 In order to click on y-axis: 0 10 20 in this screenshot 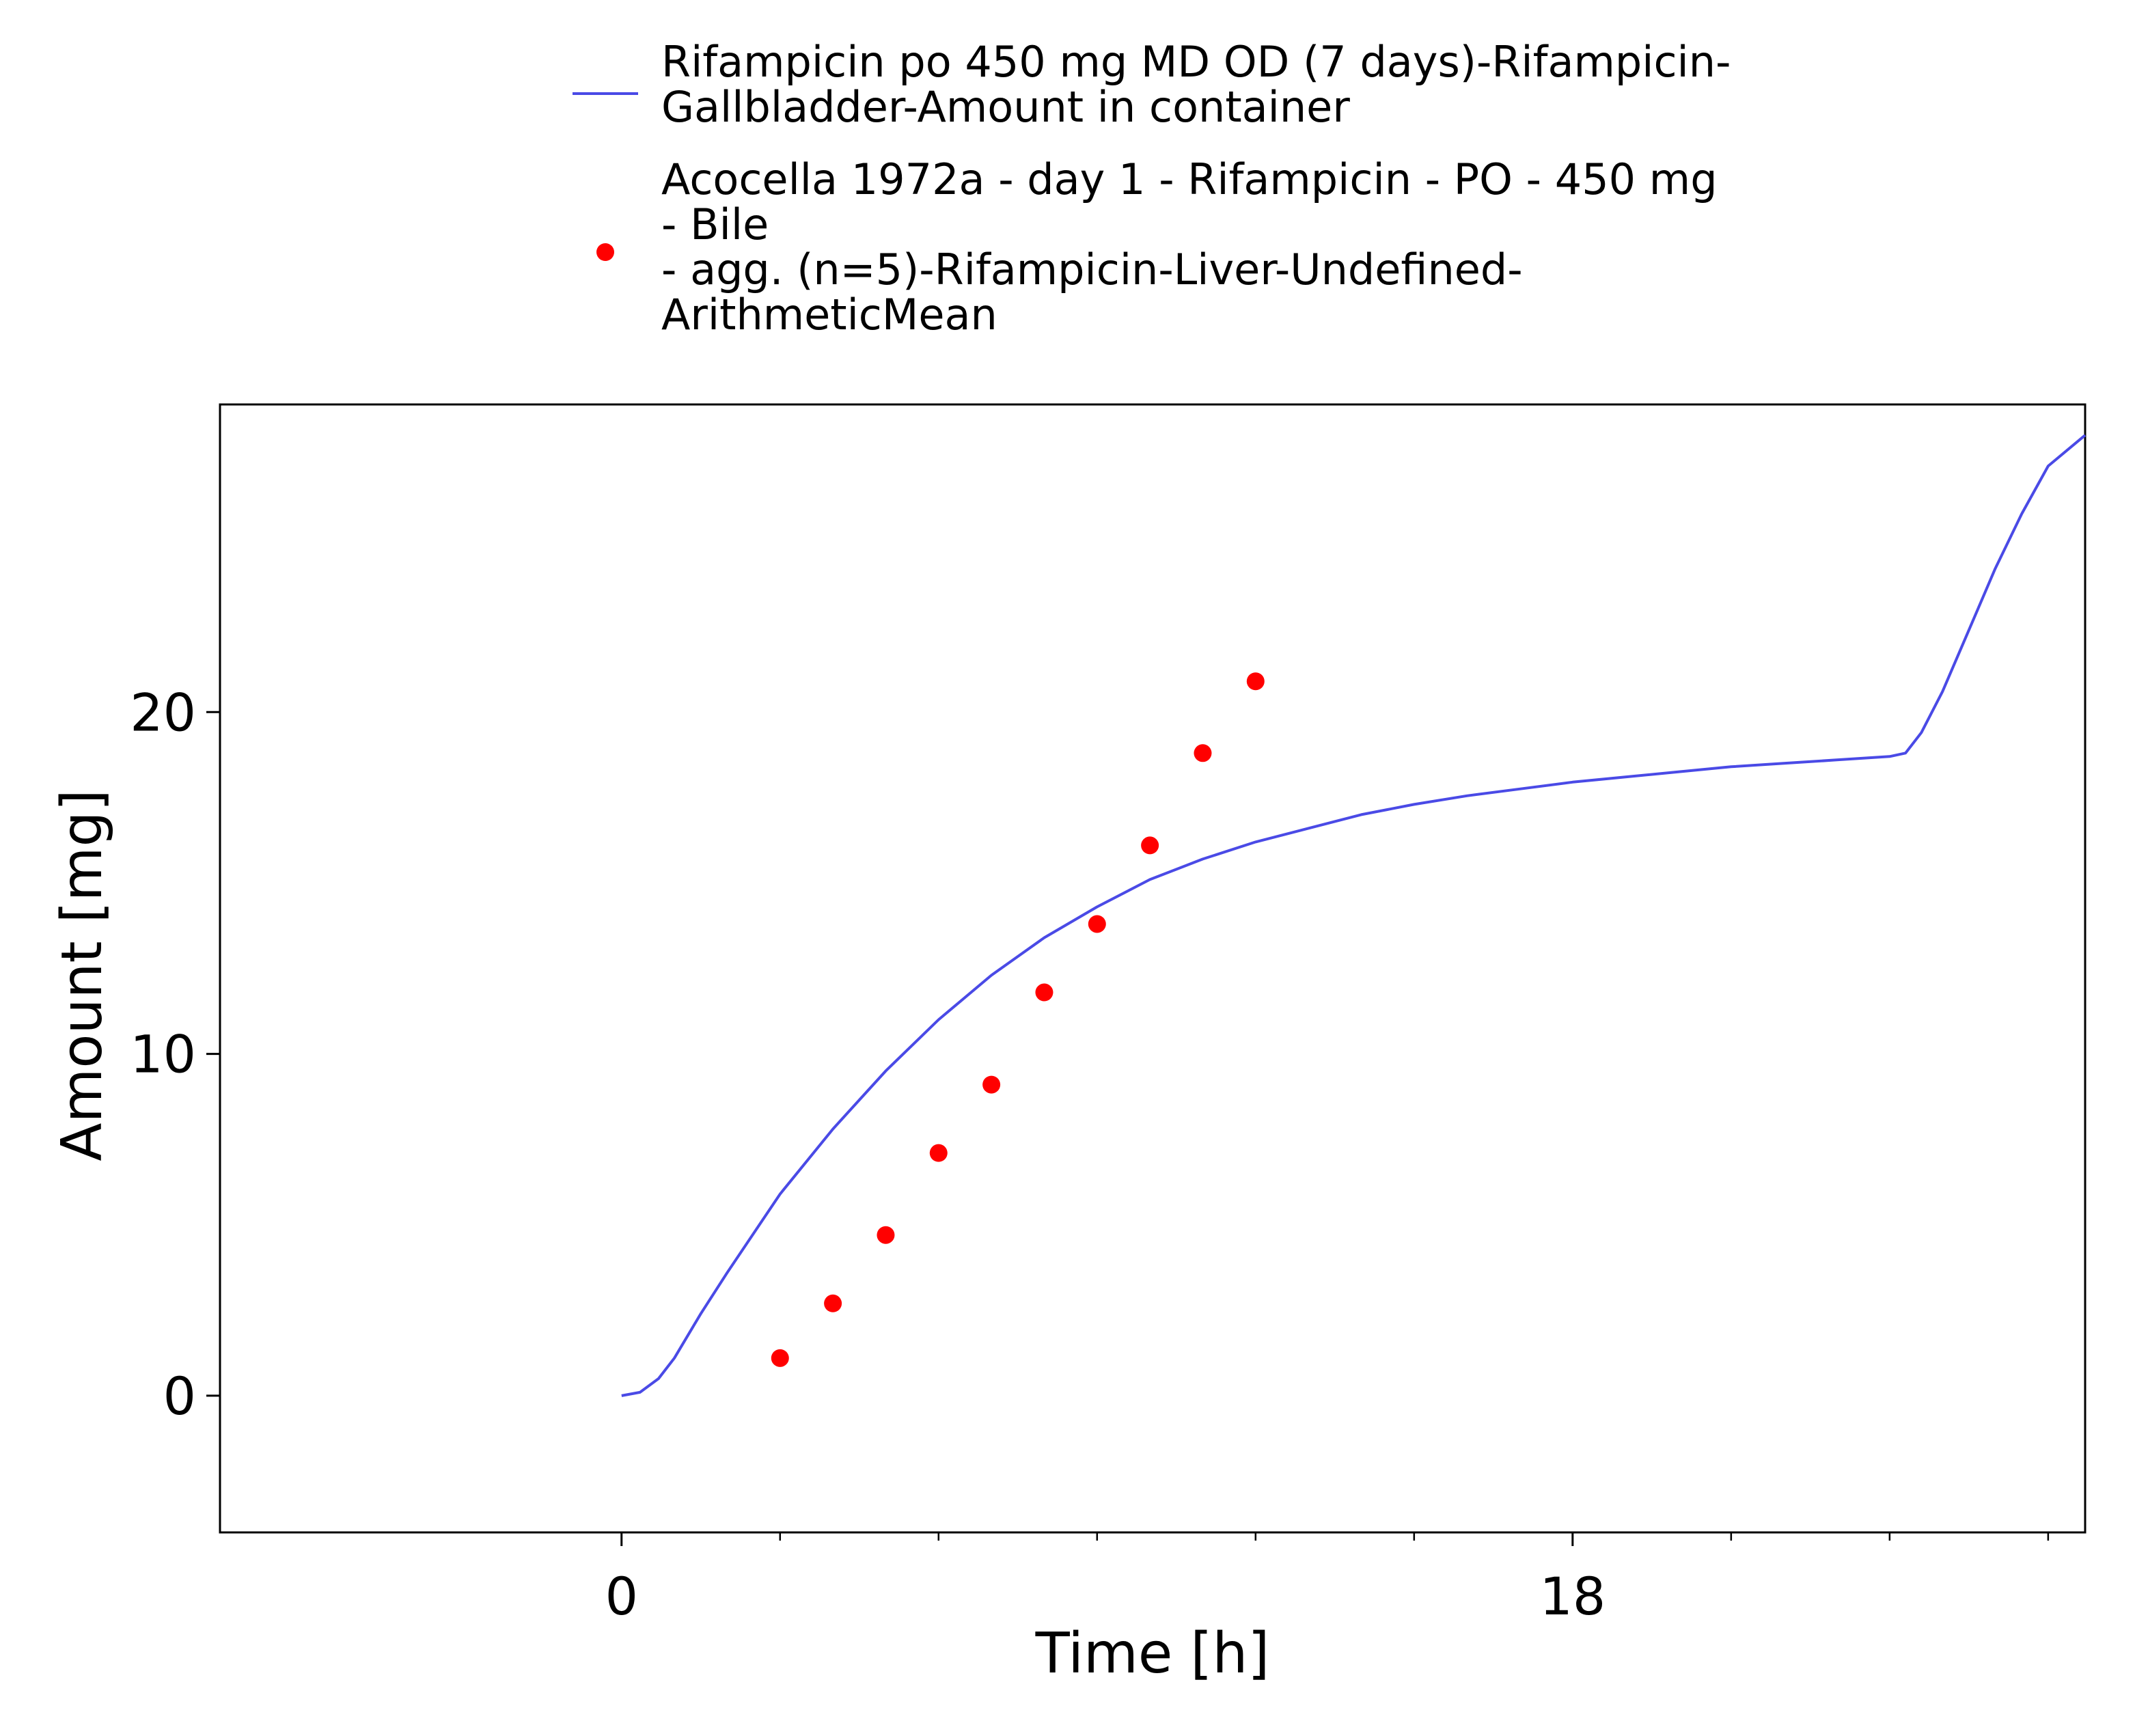, I will do `click(175, 1054)`.